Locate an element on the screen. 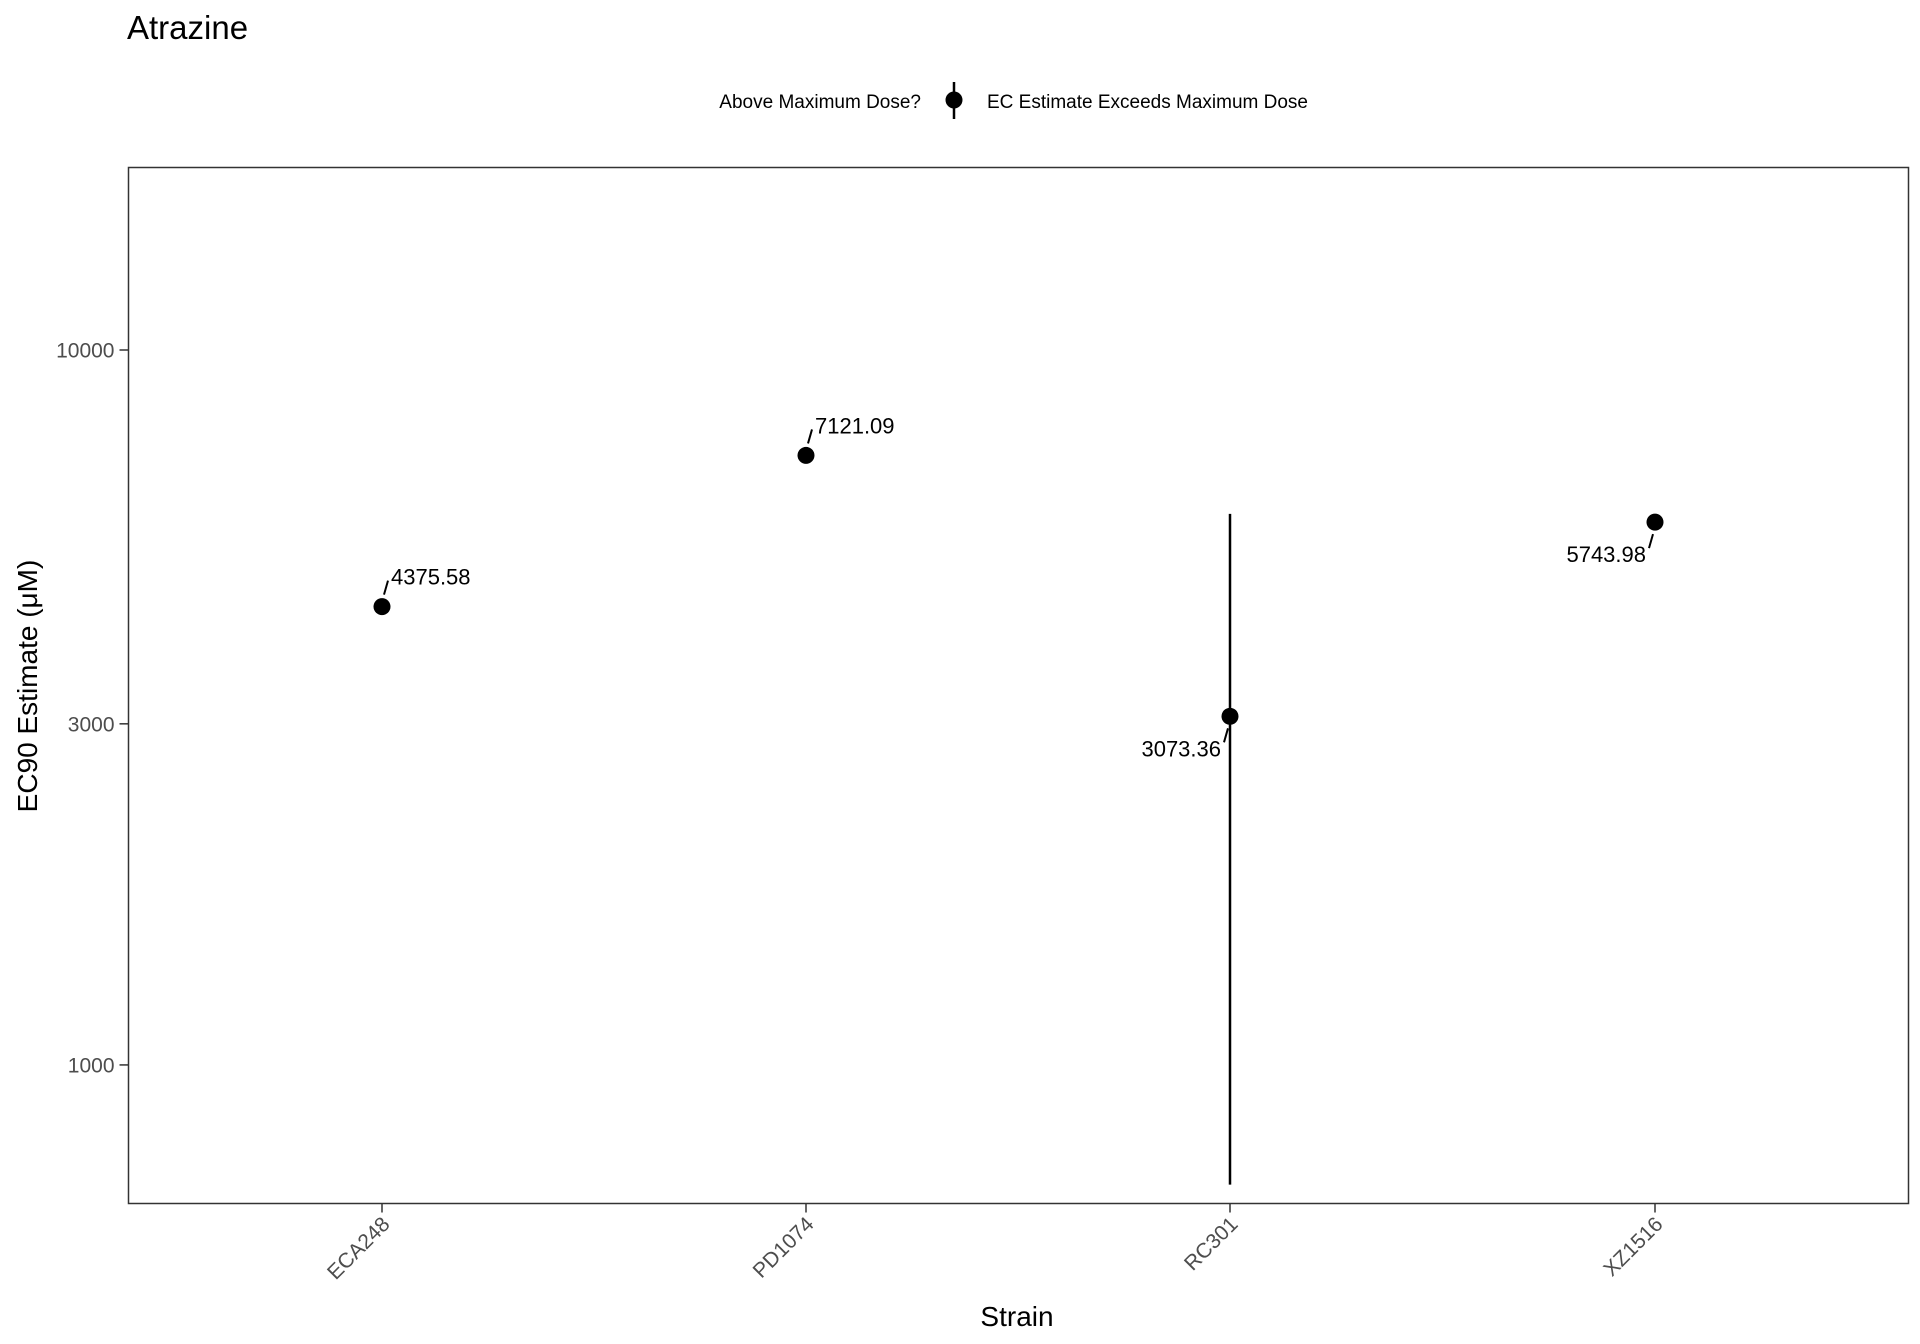  y-axis: 1000 3000 10000 is located at coordinates (92, 708).